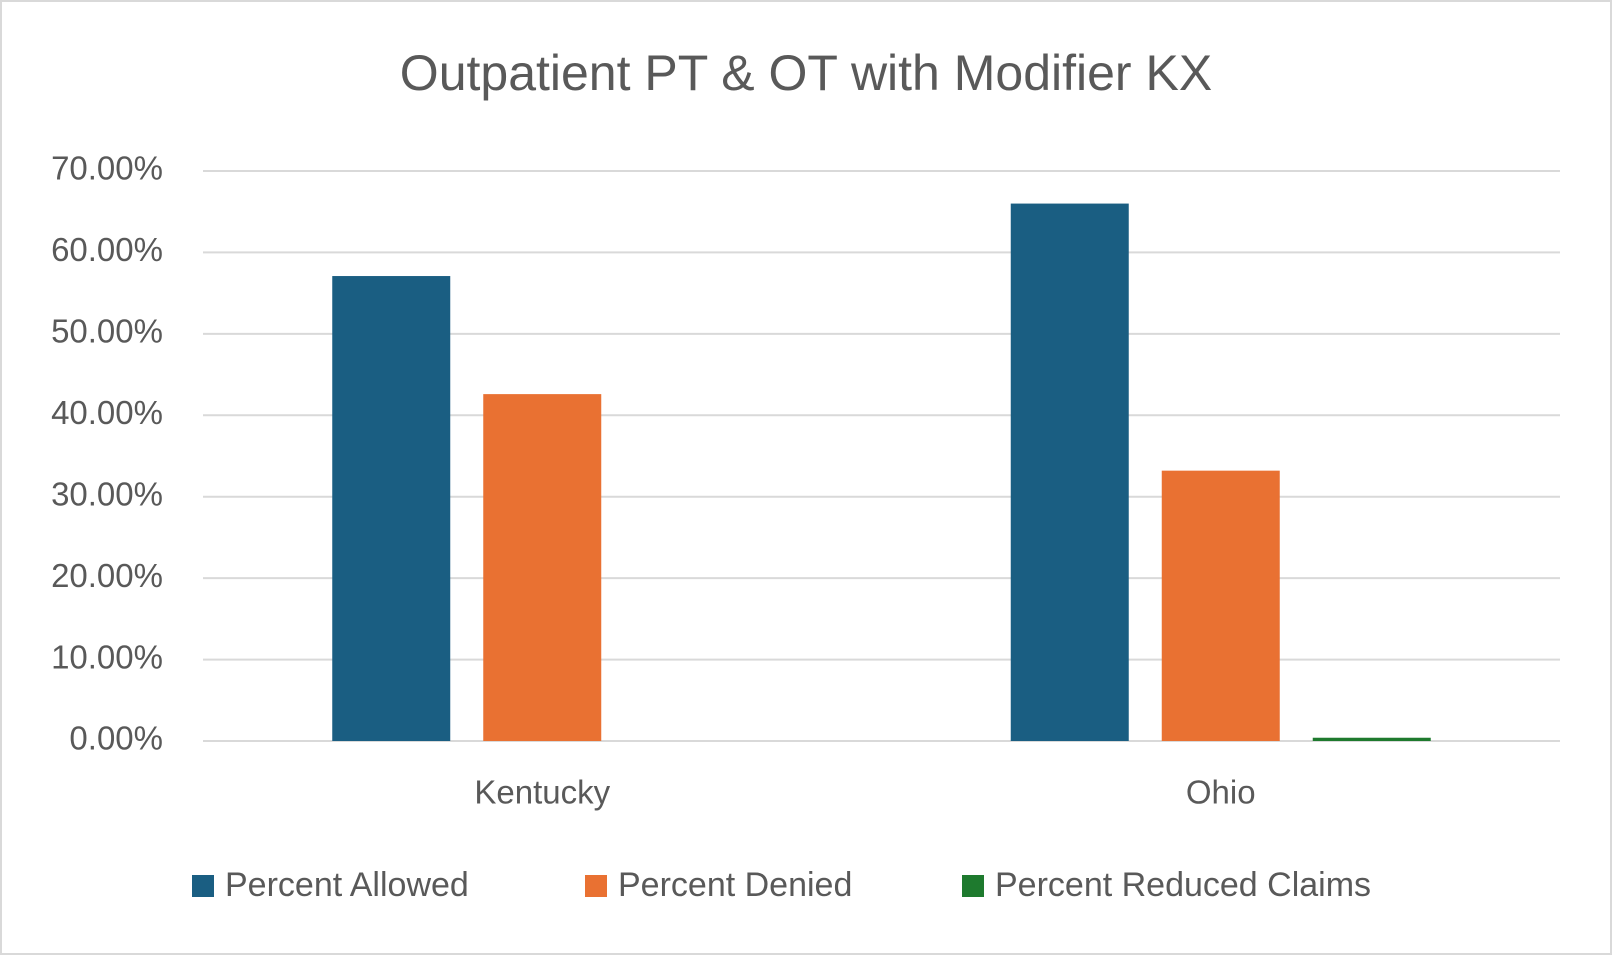 Image resolution: width=1612 pixels, height=955 pixels. I want to click on y-tick-label: 70.00%, so click(107, 168).